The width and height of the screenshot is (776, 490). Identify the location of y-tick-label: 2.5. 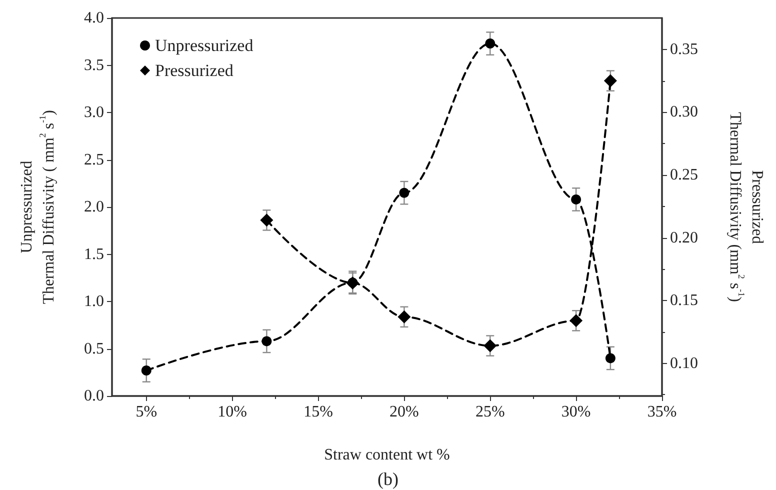
(94, 159).